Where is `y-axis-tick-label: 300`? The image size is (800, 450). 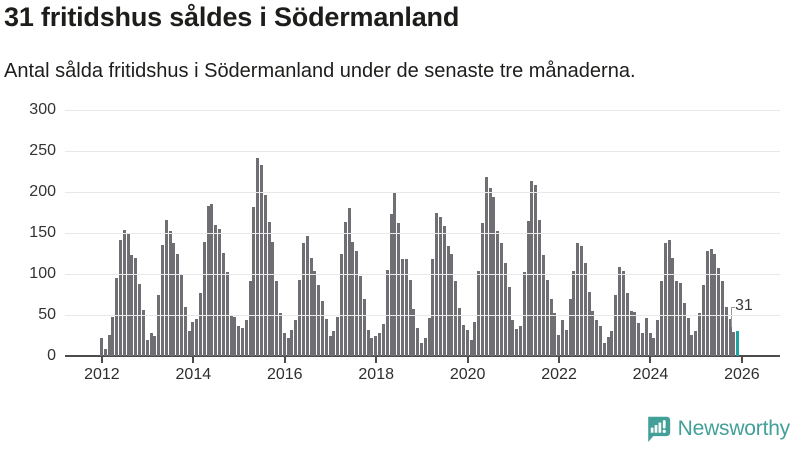 y-axis-tick-label: 300 is located at coordinates (42, 109).